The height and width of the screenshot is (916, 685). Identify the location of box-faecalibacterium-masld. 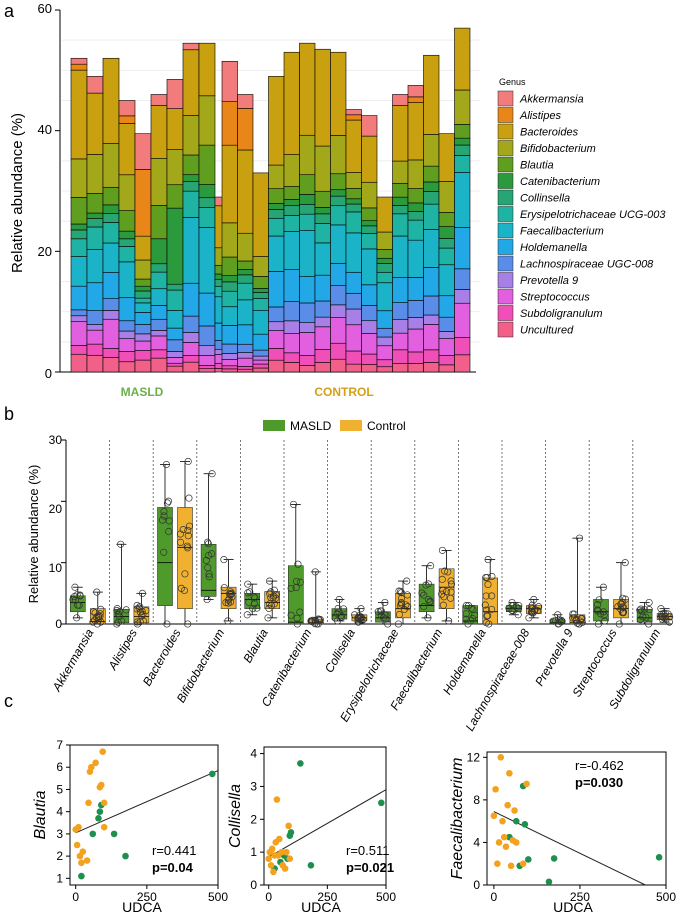
(426, 598).